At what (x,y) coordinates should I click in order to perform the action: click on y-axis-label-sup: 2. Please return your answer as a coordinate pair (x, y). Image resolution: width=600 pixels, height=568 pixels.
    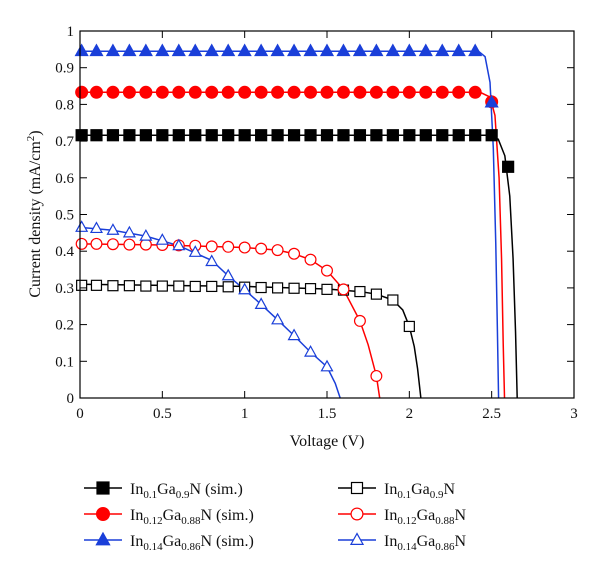
    Looking at the image, I should click on (31, 139).